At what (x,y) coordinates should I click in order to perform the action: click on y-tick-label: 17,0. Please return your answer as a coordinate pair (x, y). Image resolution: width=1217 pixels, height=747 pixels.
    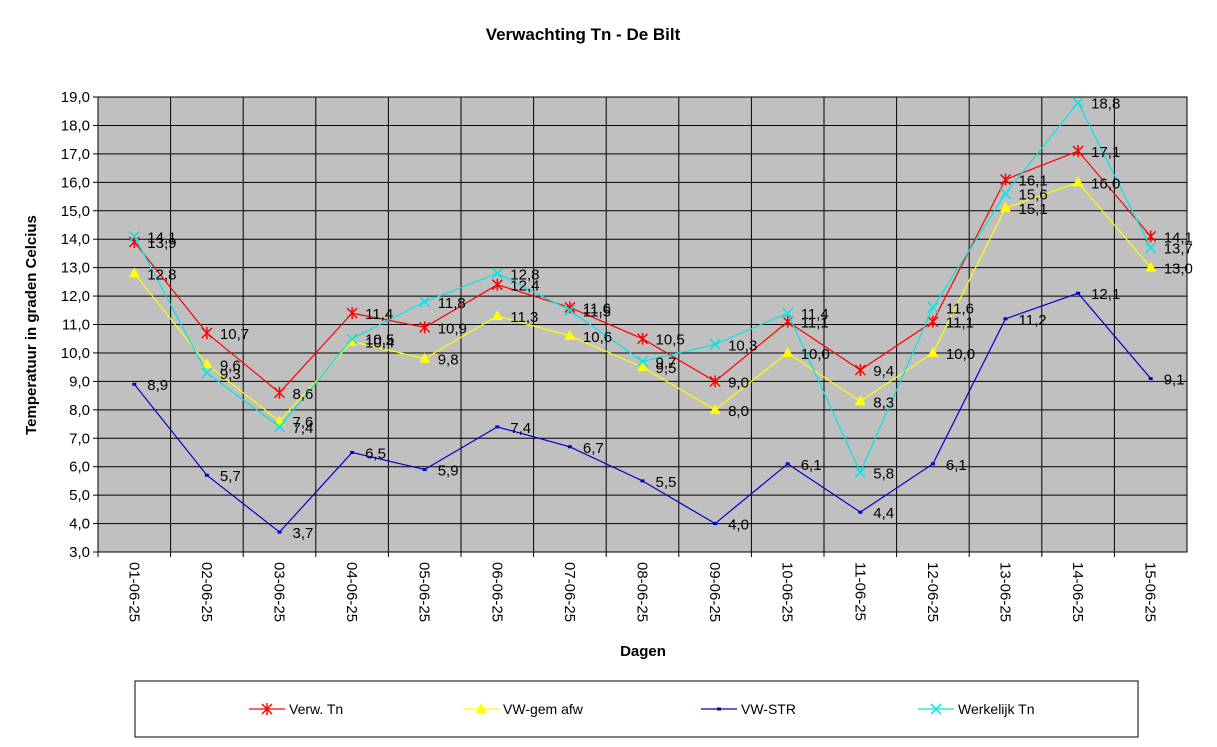
    Looking at the image, I should click on (75, 154).